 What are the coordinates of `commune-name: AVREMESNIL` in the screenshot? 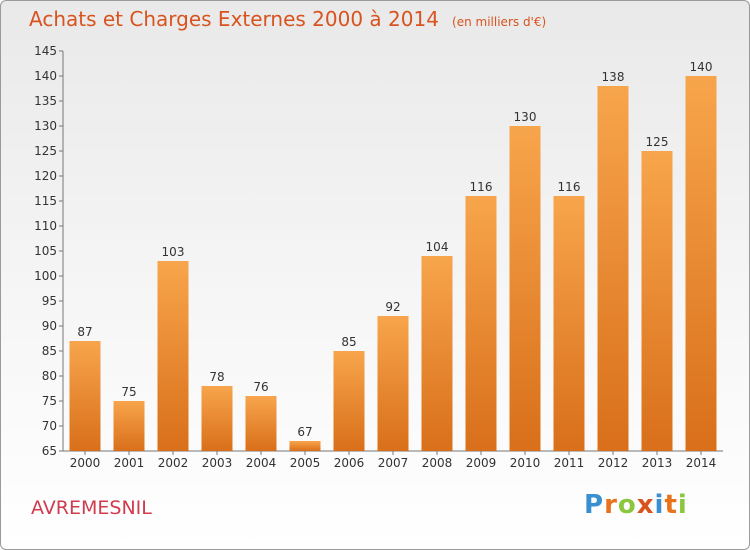 It's located at (91, 508).